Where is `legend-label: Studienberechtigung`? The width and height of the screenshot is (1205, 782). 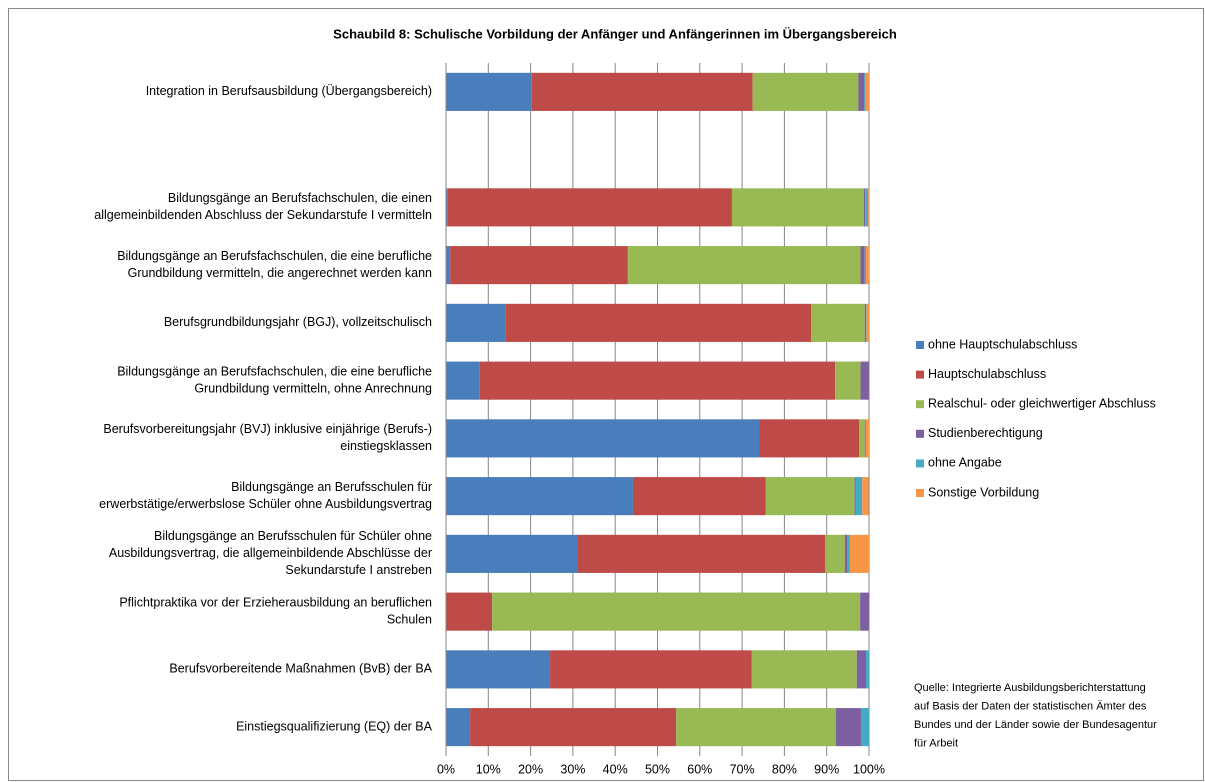
legend-label: Studienberechtigung is located at coordinates (985, 433).